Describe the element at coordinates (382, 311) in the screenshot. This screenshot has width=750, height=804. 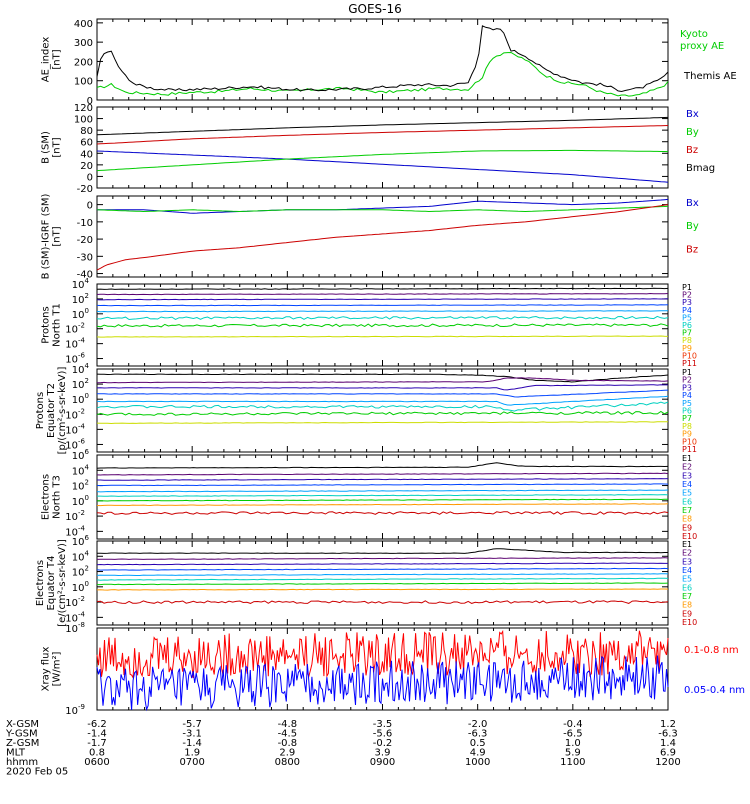
I see `series-line-p5` at that location.